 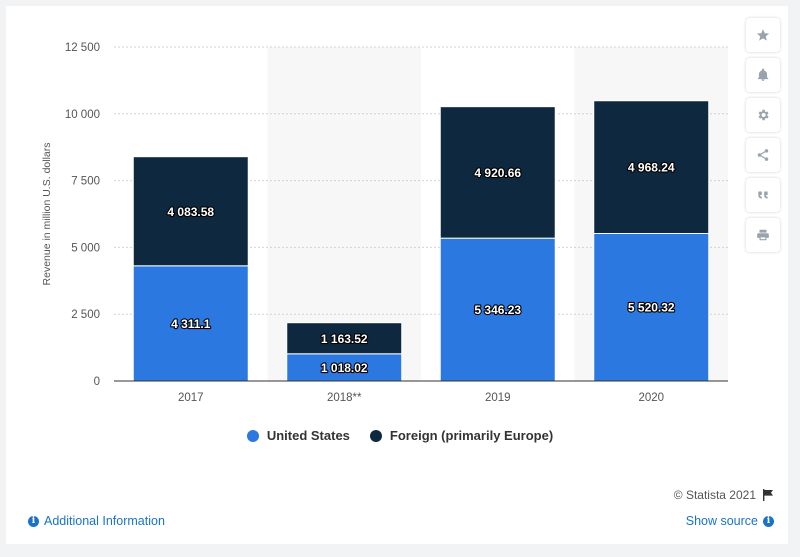 I want to click on legend-item-united-states: United States, so click(x=298, y=435).